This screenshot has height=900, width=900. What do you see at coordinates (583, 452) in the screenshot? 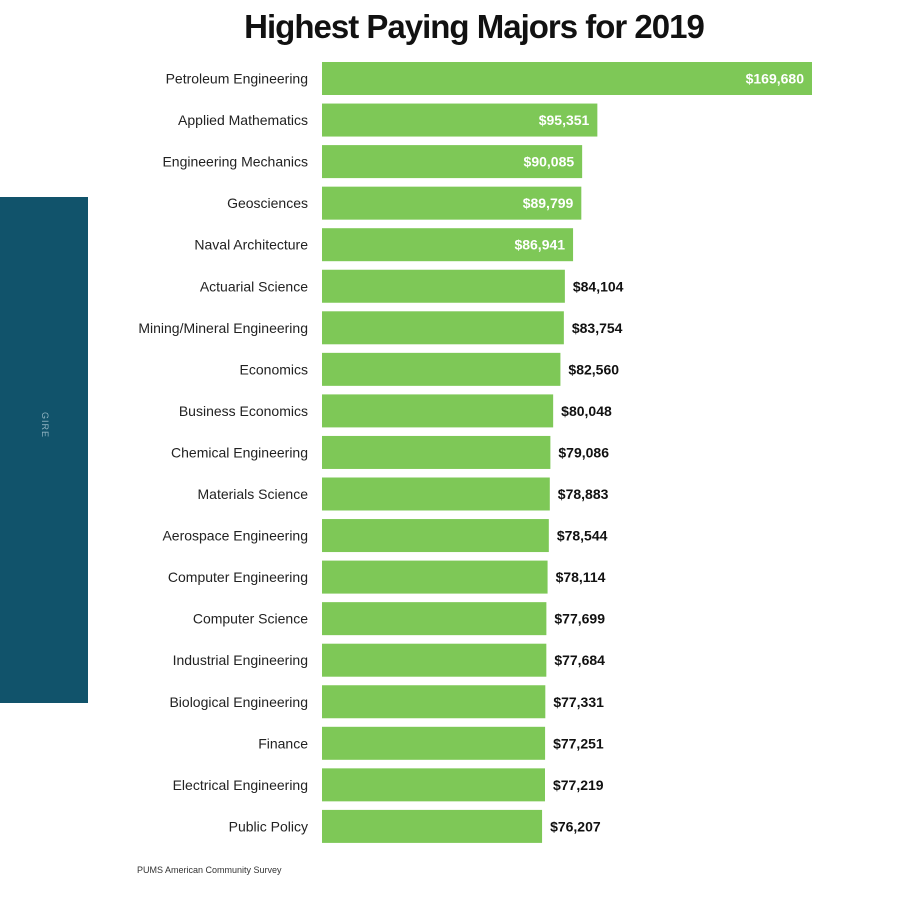
I see `value-label-chemical-engineering: $79,086` at bounding box center [583, 452].